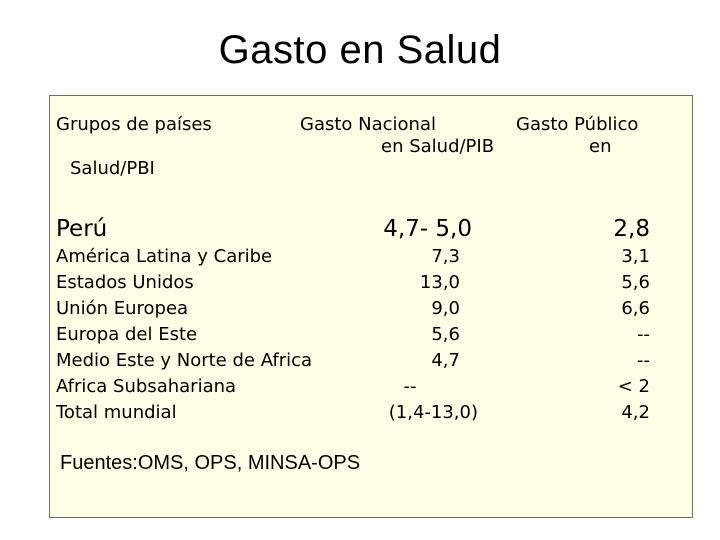 The height and width of the screenshot is (540, 720). What do you see at coordinates (122, 308) in the screenshot?
I see `row-group: Unión Europea` at bounding box center [122, 308].